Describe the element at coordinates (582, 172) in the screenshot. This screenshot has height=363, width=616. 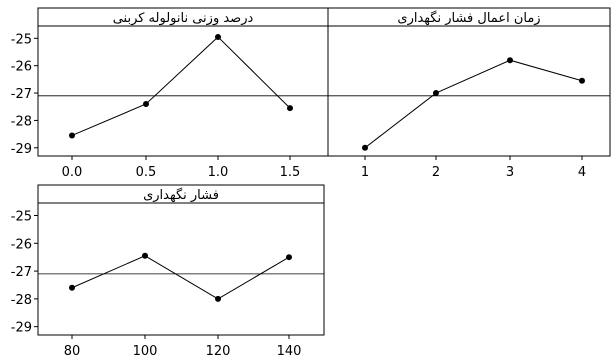
I see `panel-2-x-tick-label: 4` at that location.